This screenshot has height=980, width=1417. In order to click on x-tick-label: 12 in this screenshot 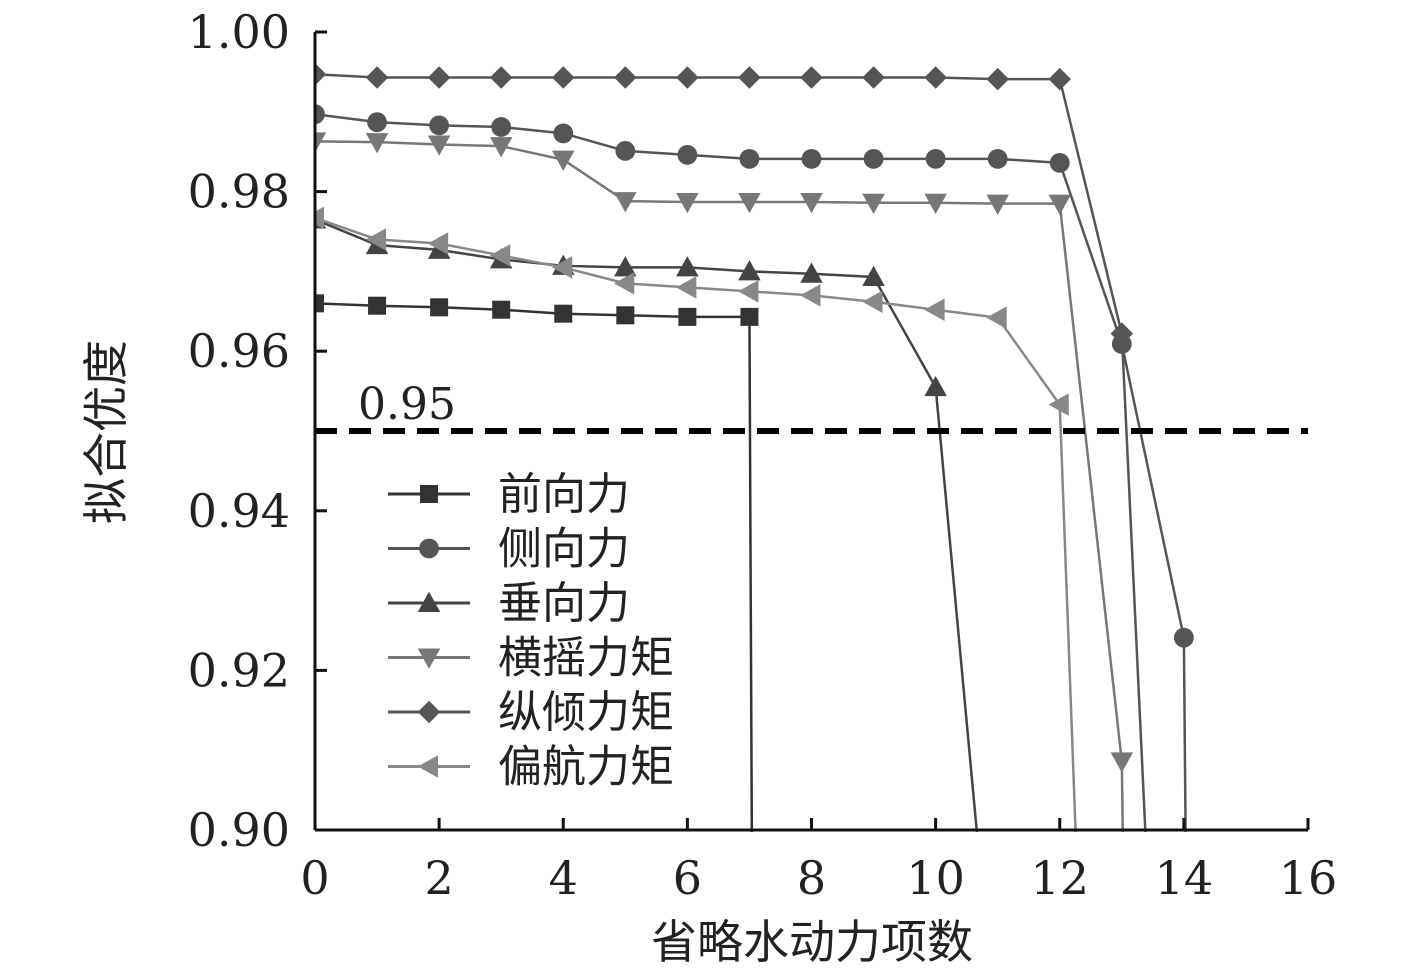, I will do `click(1059, 878)`.